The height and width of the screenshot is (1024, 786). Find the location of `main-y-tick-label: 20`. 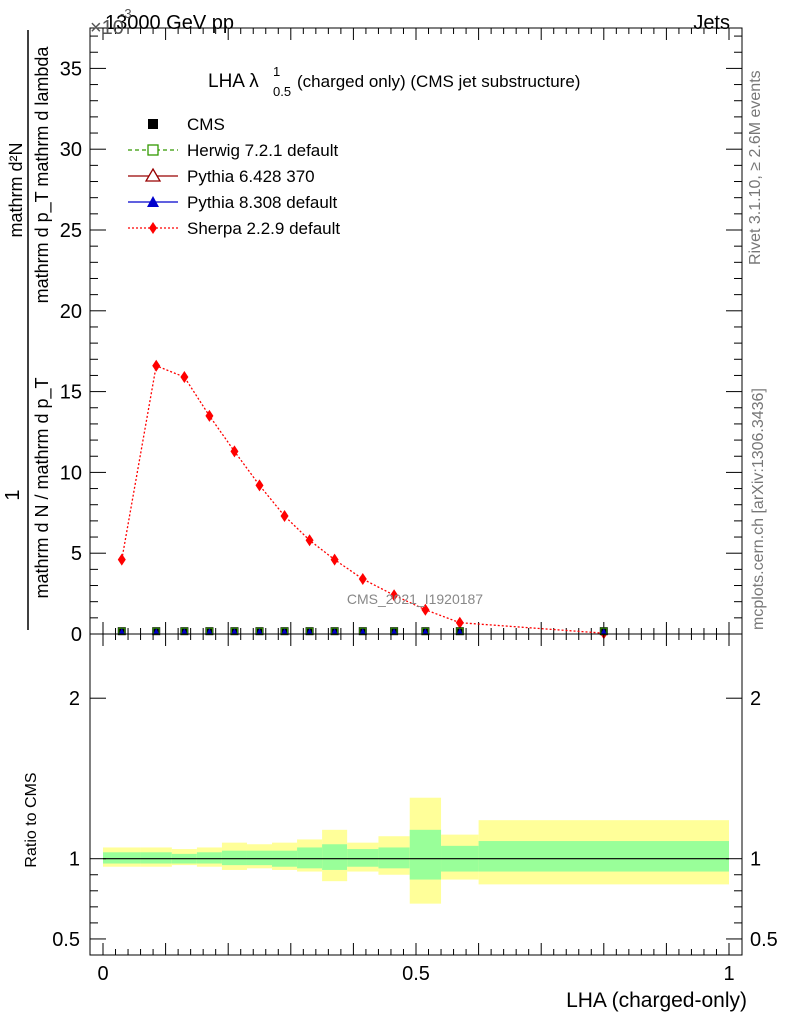

main-y-tick-label: 20 is located at coordinates (71, 312).